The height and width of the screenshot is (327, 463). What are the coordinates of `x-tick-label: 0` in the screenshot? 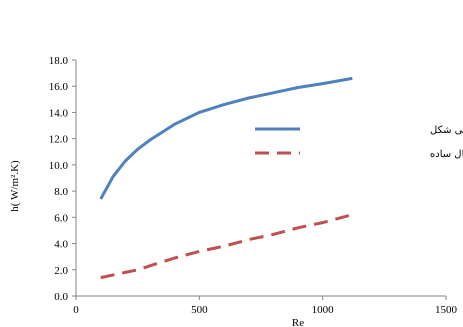 It's located at (76, 310).